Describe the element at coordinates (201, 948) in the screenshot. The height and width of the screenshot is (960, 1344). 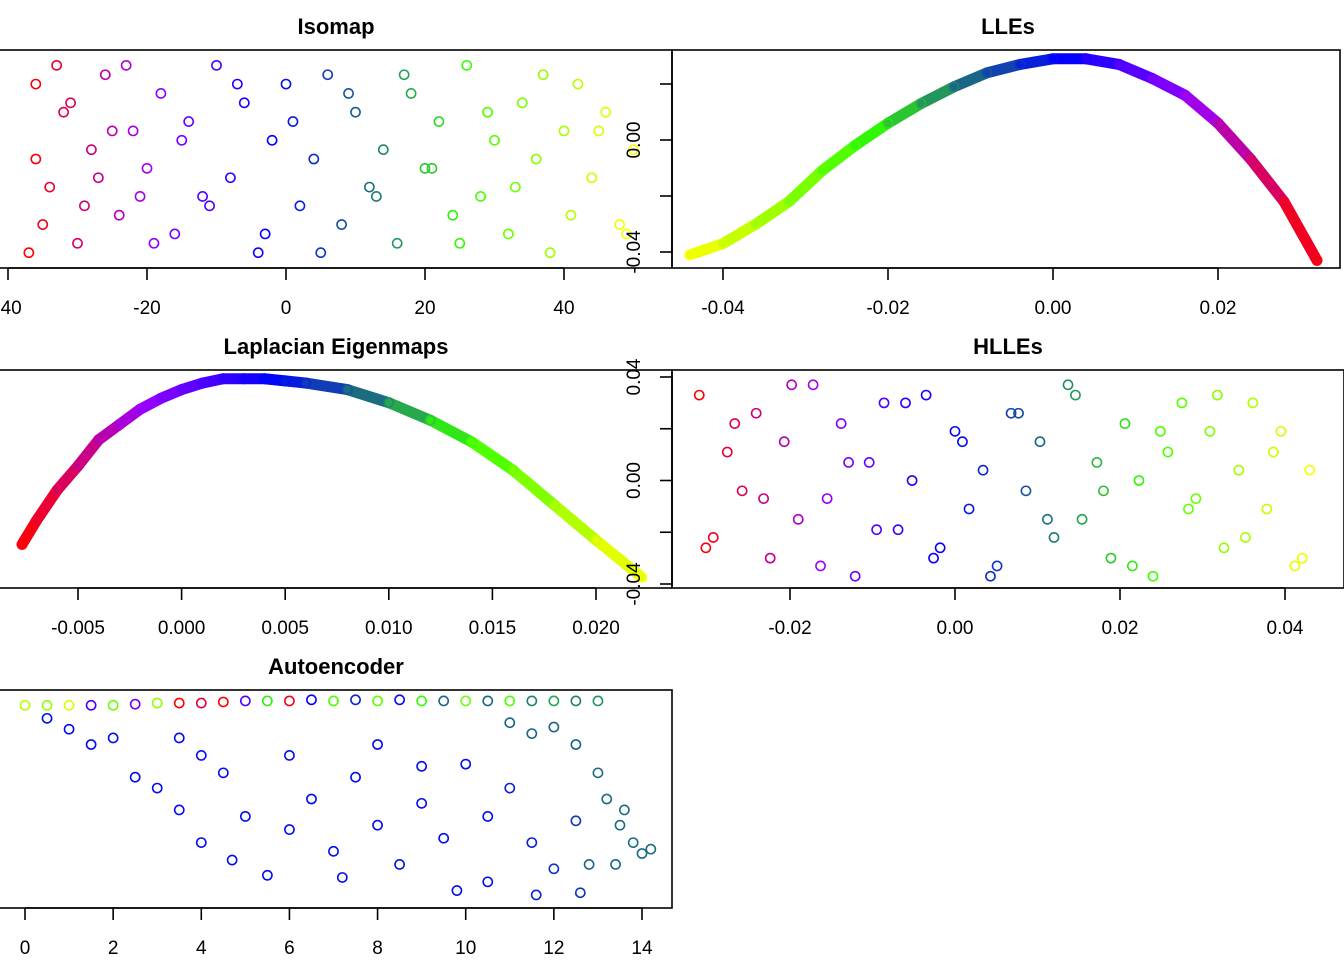
I see `x-tick-label: 4` at that location.